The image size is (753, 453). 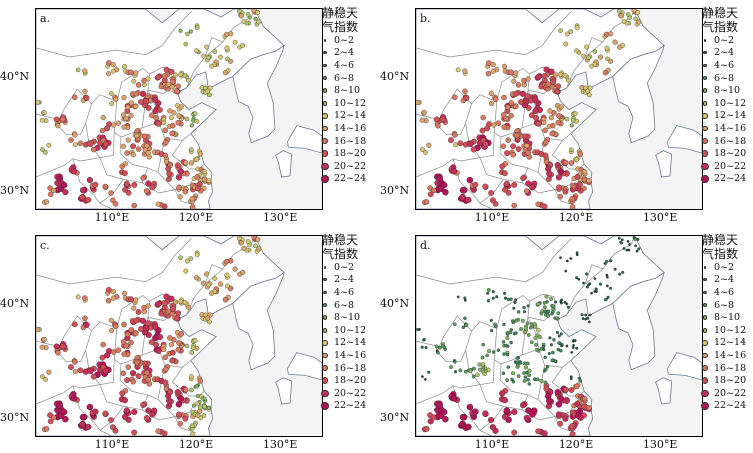 I want to click on legend-item: 20~22, so click(x=727, y=393).